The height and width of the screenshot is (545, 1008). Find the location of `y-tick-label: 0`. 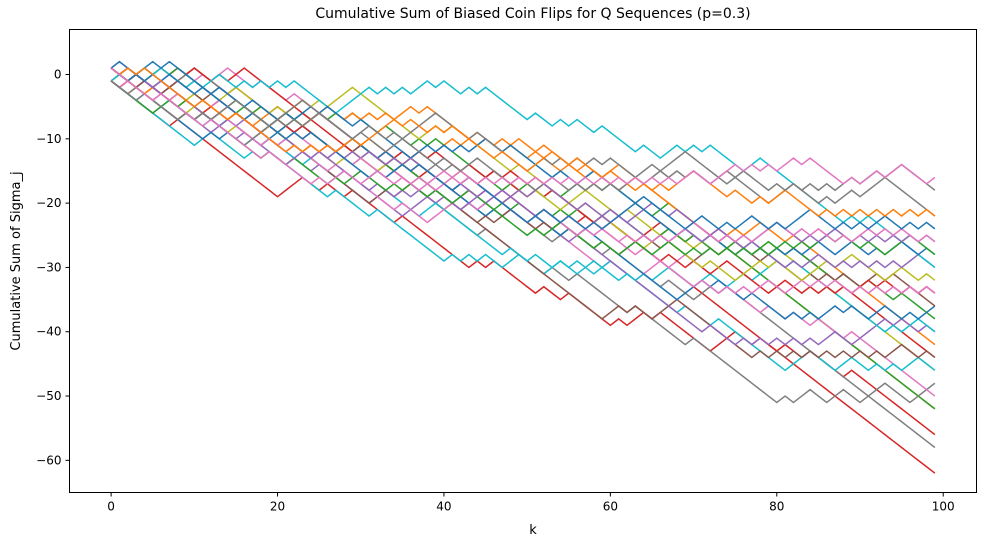

y-tick-label: 0 is located at coordinates (58, 75).